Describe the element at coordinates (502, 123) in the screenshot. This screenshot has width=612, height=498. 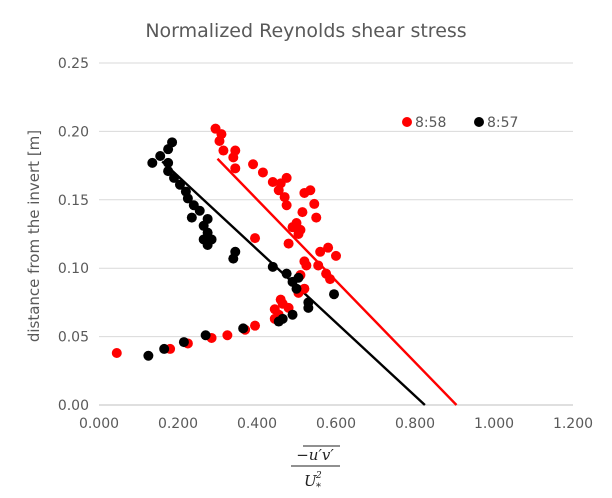
I see `legend-label: 8:57` at that location.